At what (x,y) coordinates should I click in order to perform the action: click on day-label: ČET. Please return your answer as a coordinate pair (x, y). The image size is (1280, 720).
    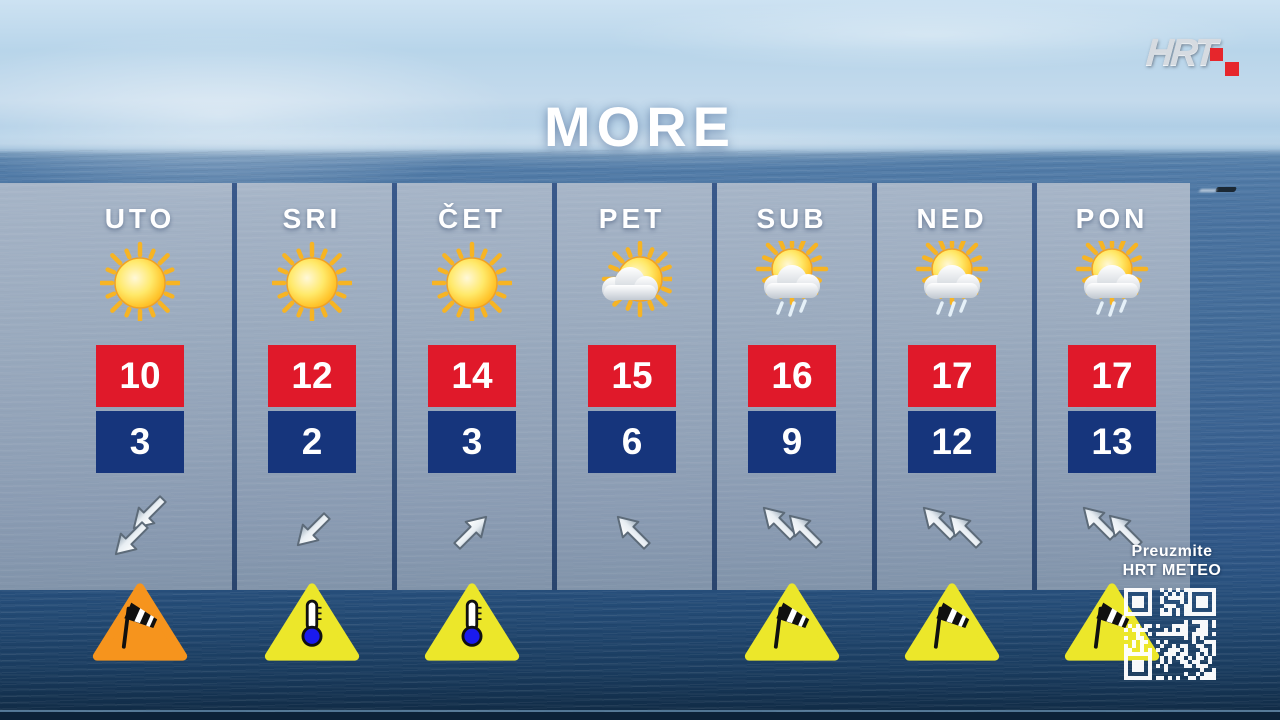
    Looking at the image, I should click on (472, 218).